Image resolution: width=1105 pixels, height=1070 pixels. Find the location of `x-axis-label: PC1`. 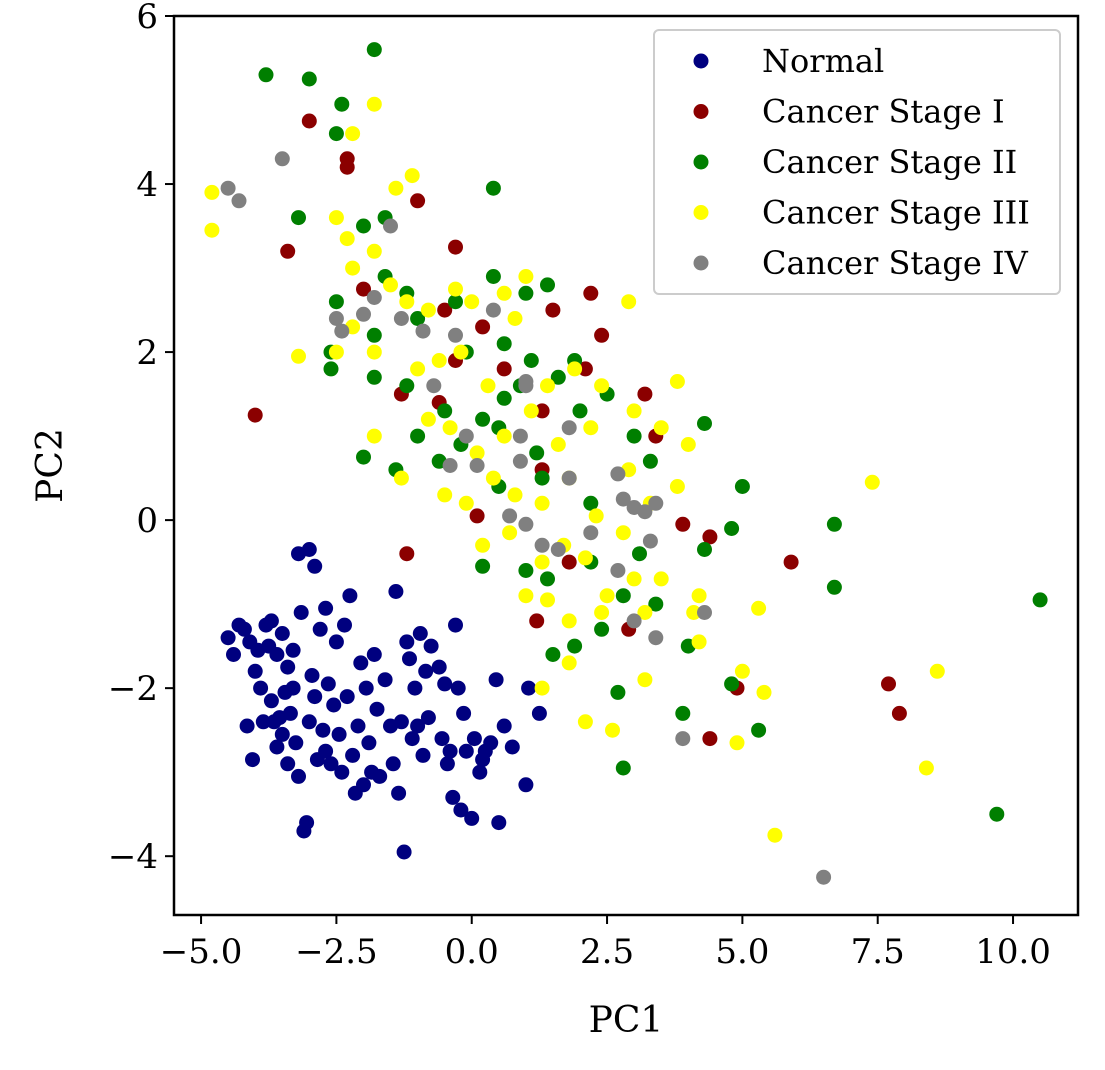

x-axis-label: PC1 is located at coordinates (626, 1020).